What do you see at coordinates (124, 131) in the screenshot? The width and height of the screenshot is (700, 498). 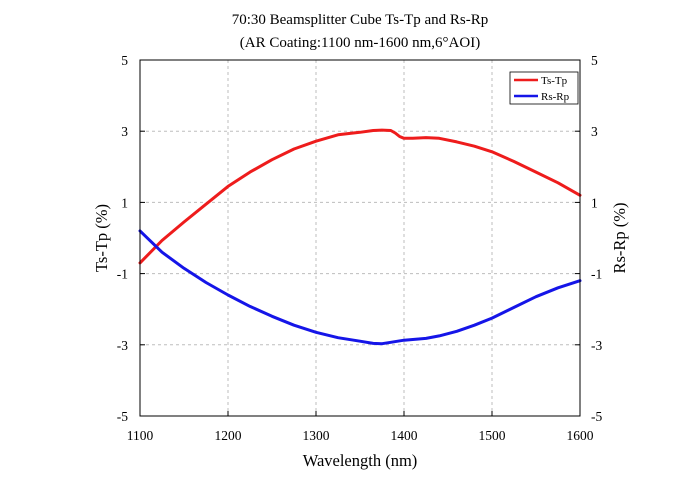 I see `y-tick-label-left: 3` at bounding box center [124, 131].